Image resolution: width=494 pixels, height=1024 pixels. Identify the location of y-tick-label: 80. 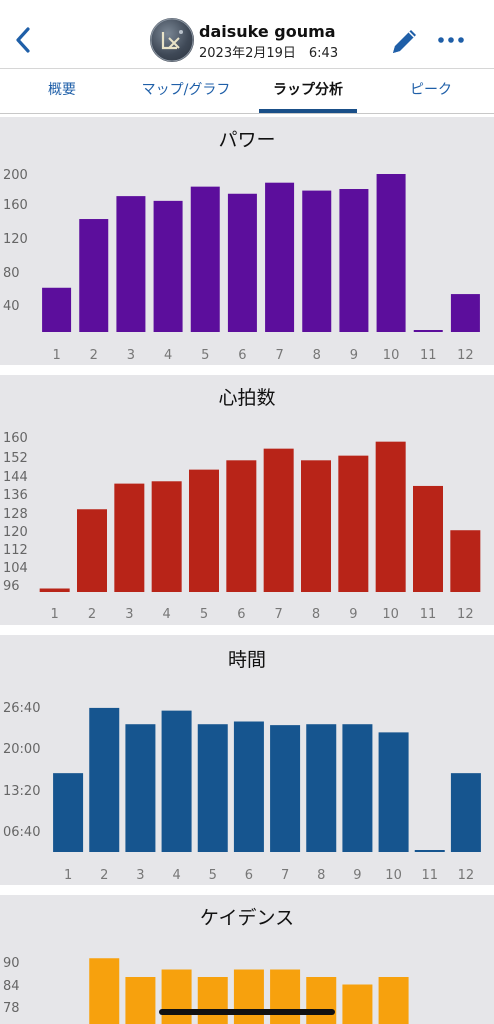
(11, 273).